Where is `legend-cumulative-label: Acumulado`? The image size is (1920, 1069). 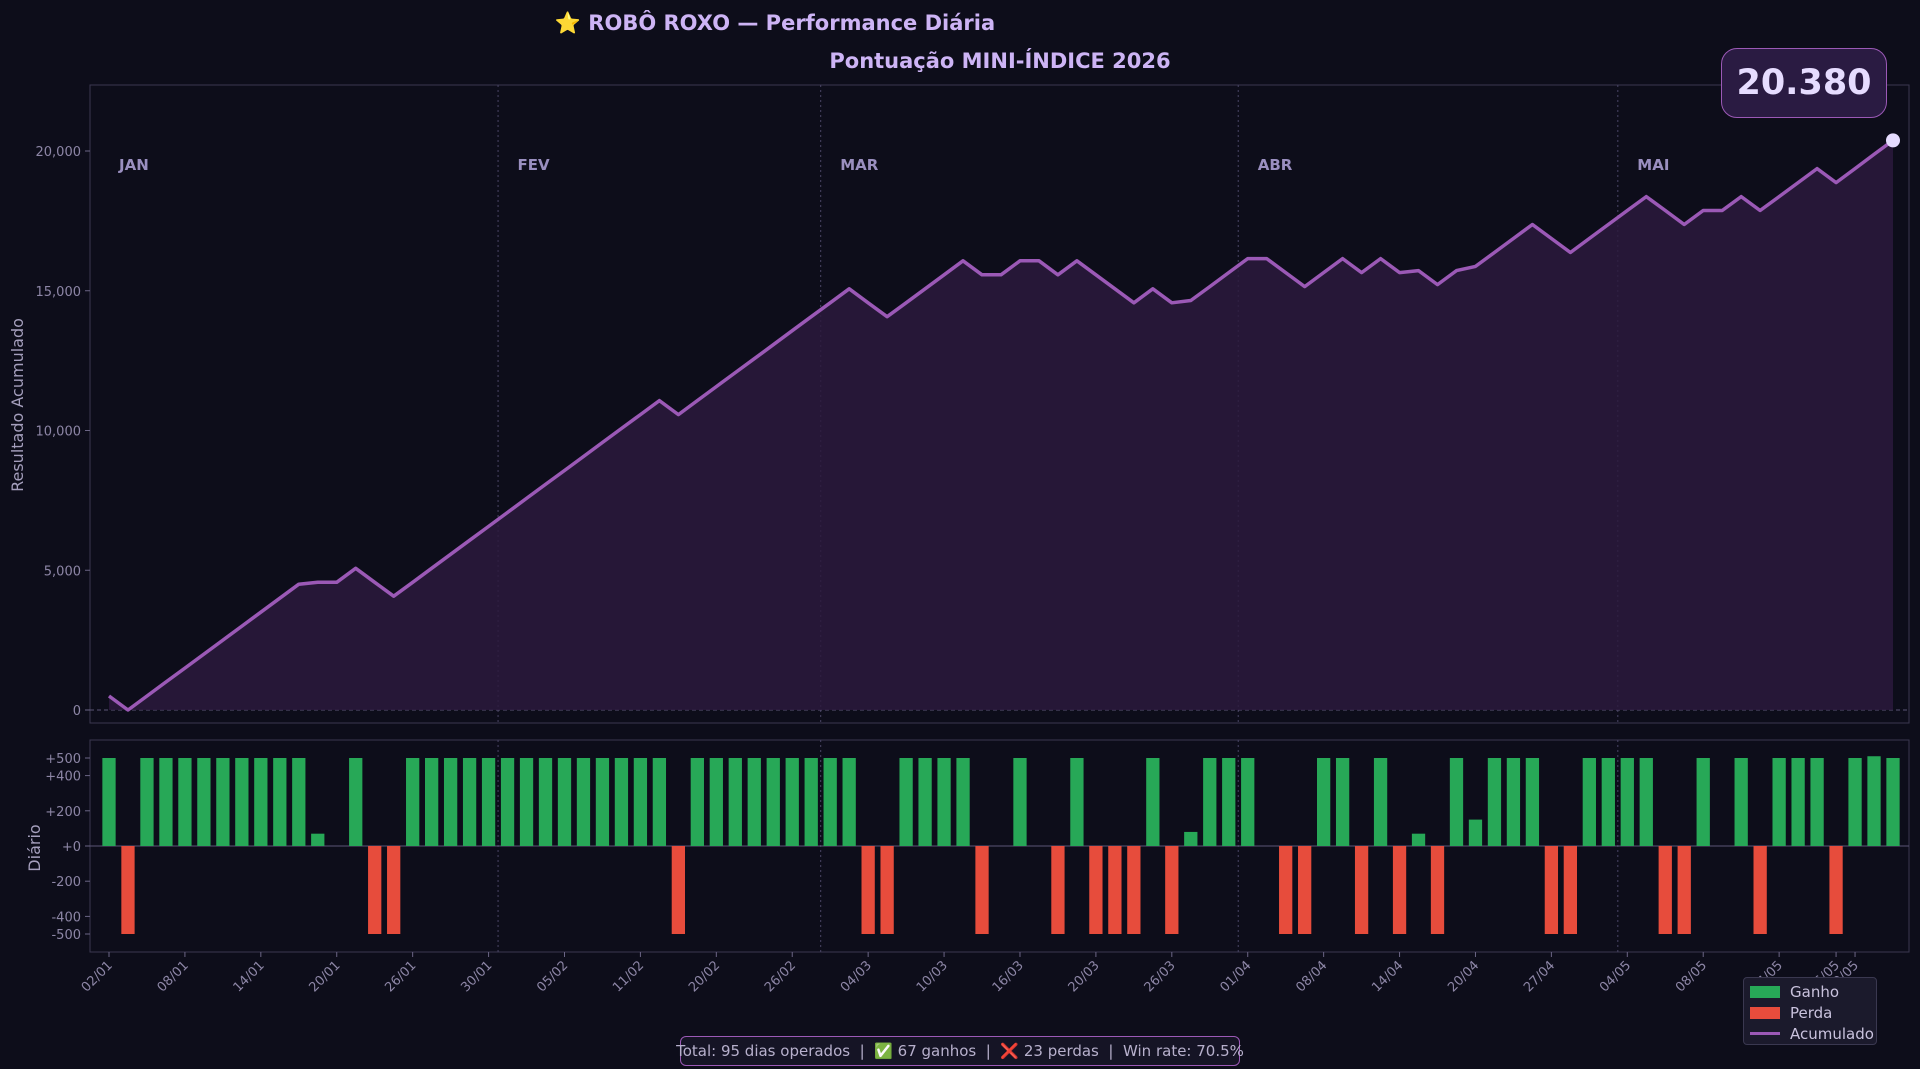
legend-cumulative-label: Acumulado is located at coordinates (1832, 1033).